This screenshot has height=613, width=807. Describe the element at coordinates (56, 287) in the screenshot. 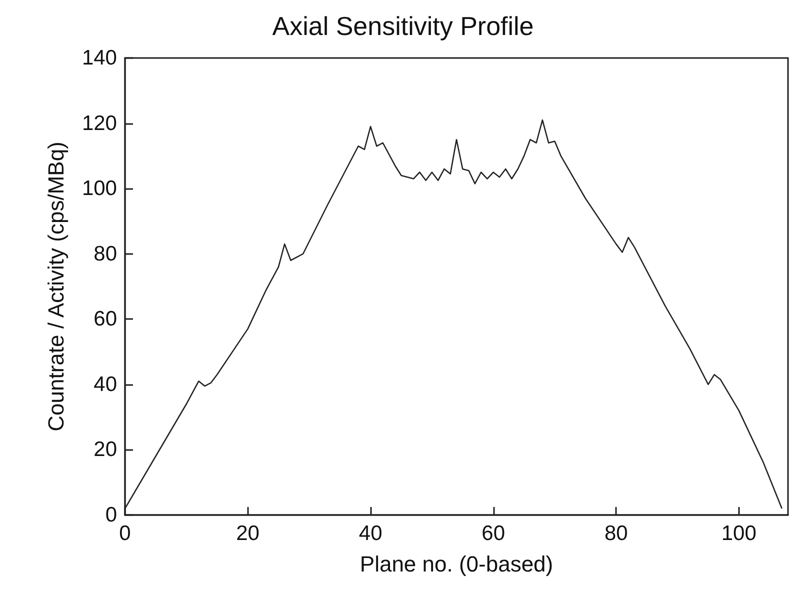

I see `y-axis-title: Countrate / Activity (cps/MBq)` at that location.